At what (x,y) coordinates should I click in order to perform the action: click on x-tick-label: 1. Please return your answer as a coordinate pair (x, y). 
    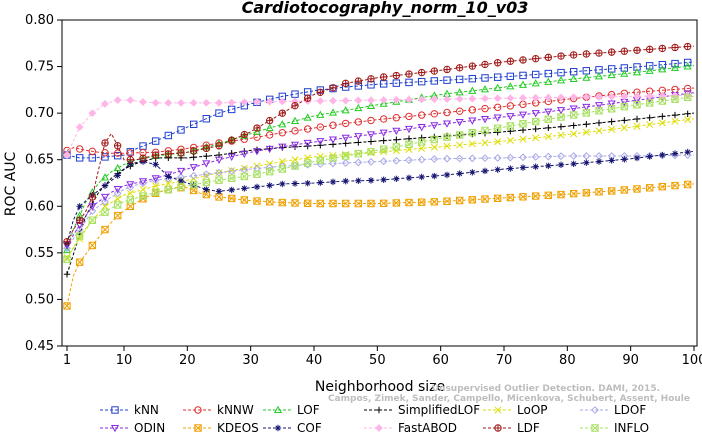
    Looking at the image, I should click on (67, 360).